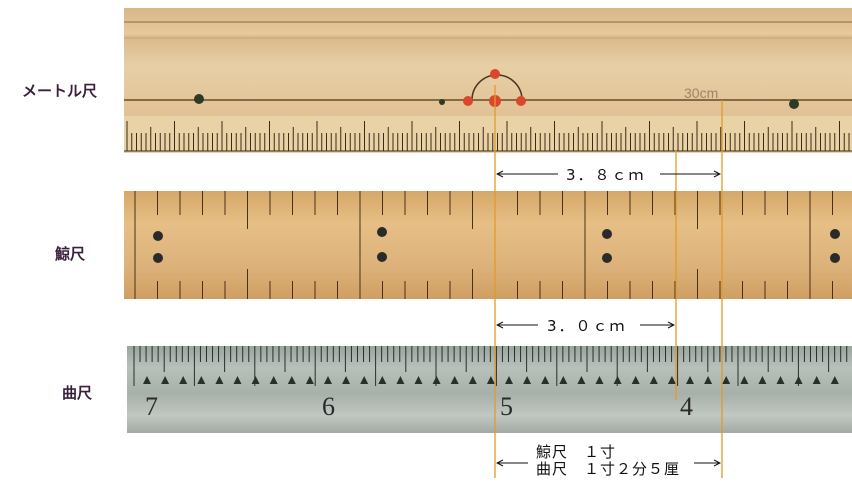 This screenshot has height=496, width=852. Describe the element at coordinates (606, 175) in the screenshot. I see `measurement-3-8cm: 3．８ｃｍ` at that location.